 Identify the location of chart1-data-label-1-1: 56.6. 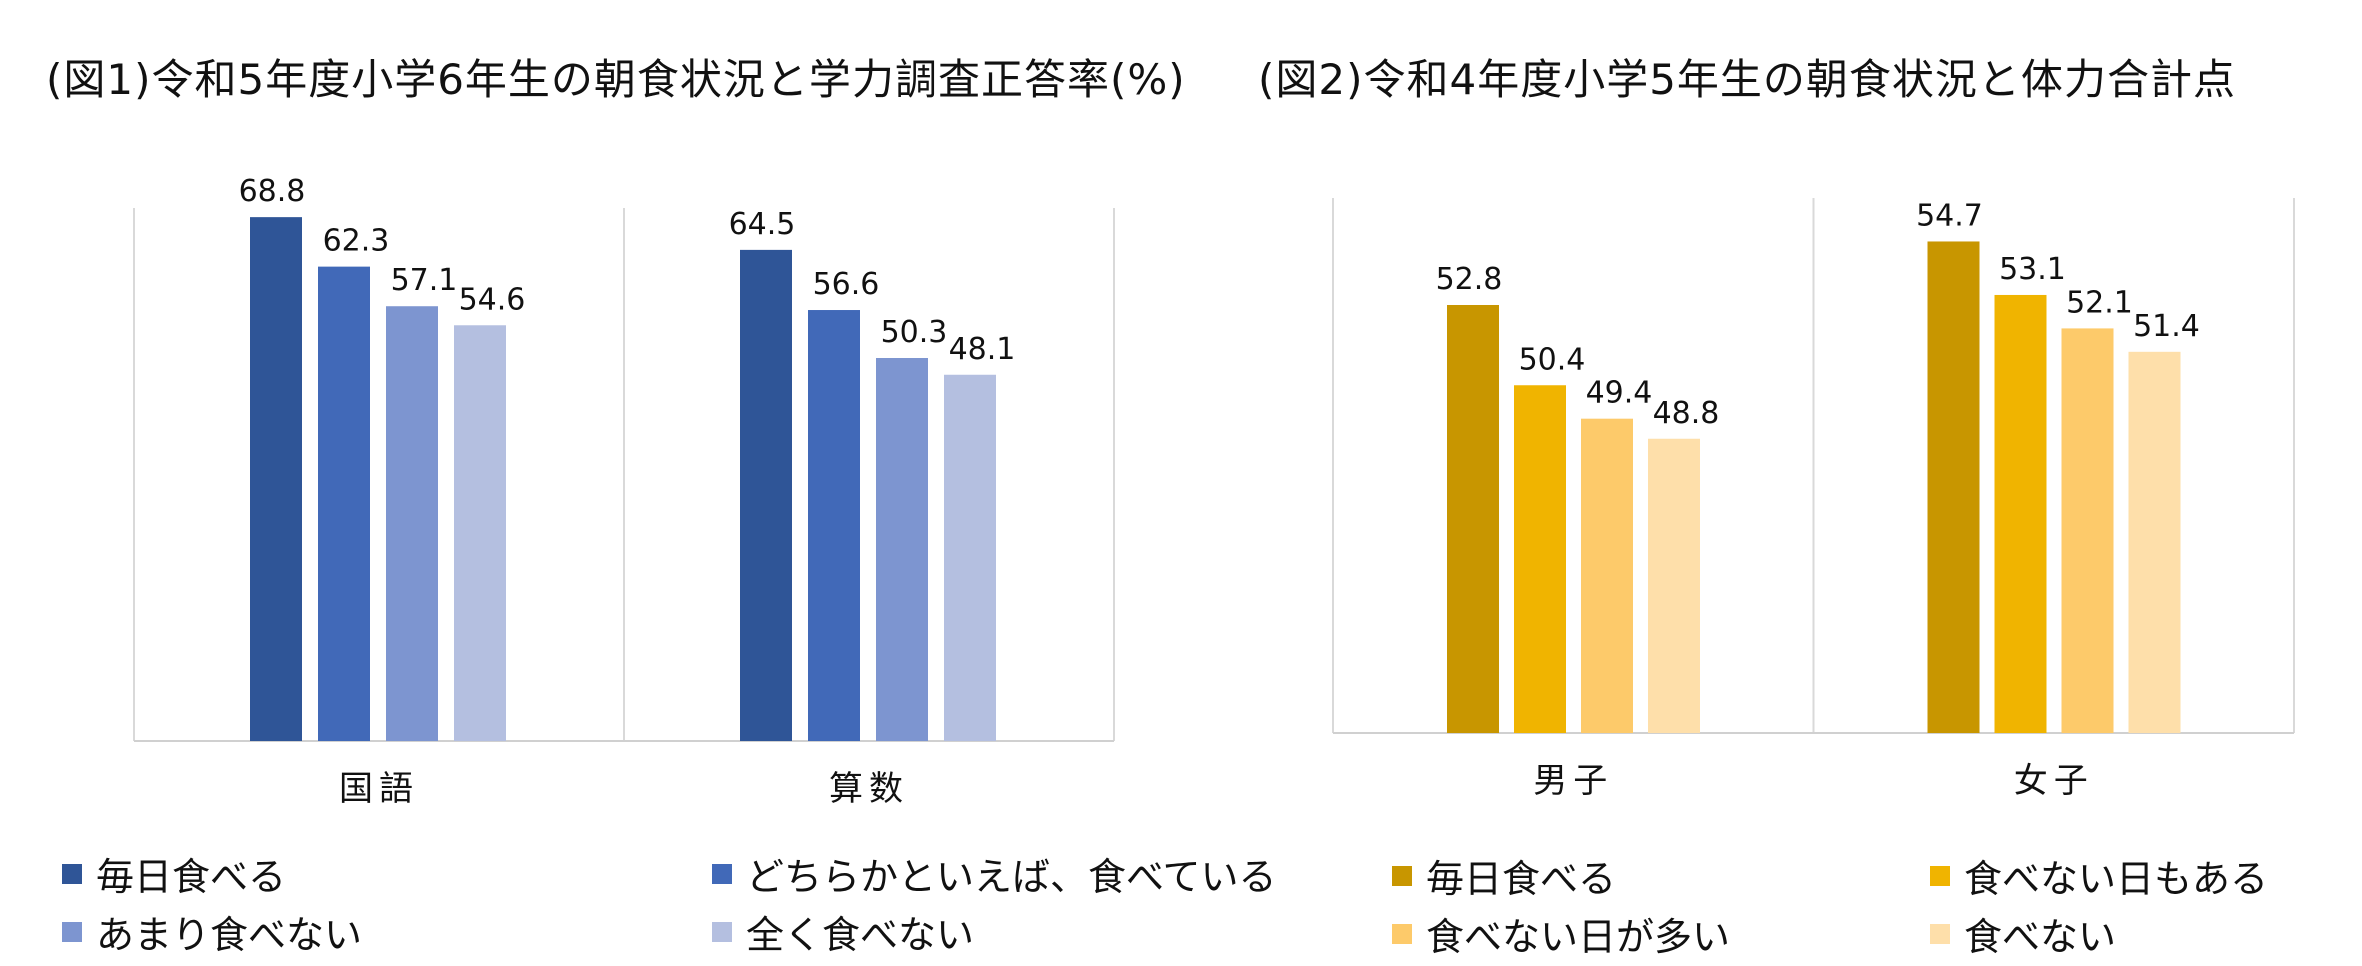
(846, 284).